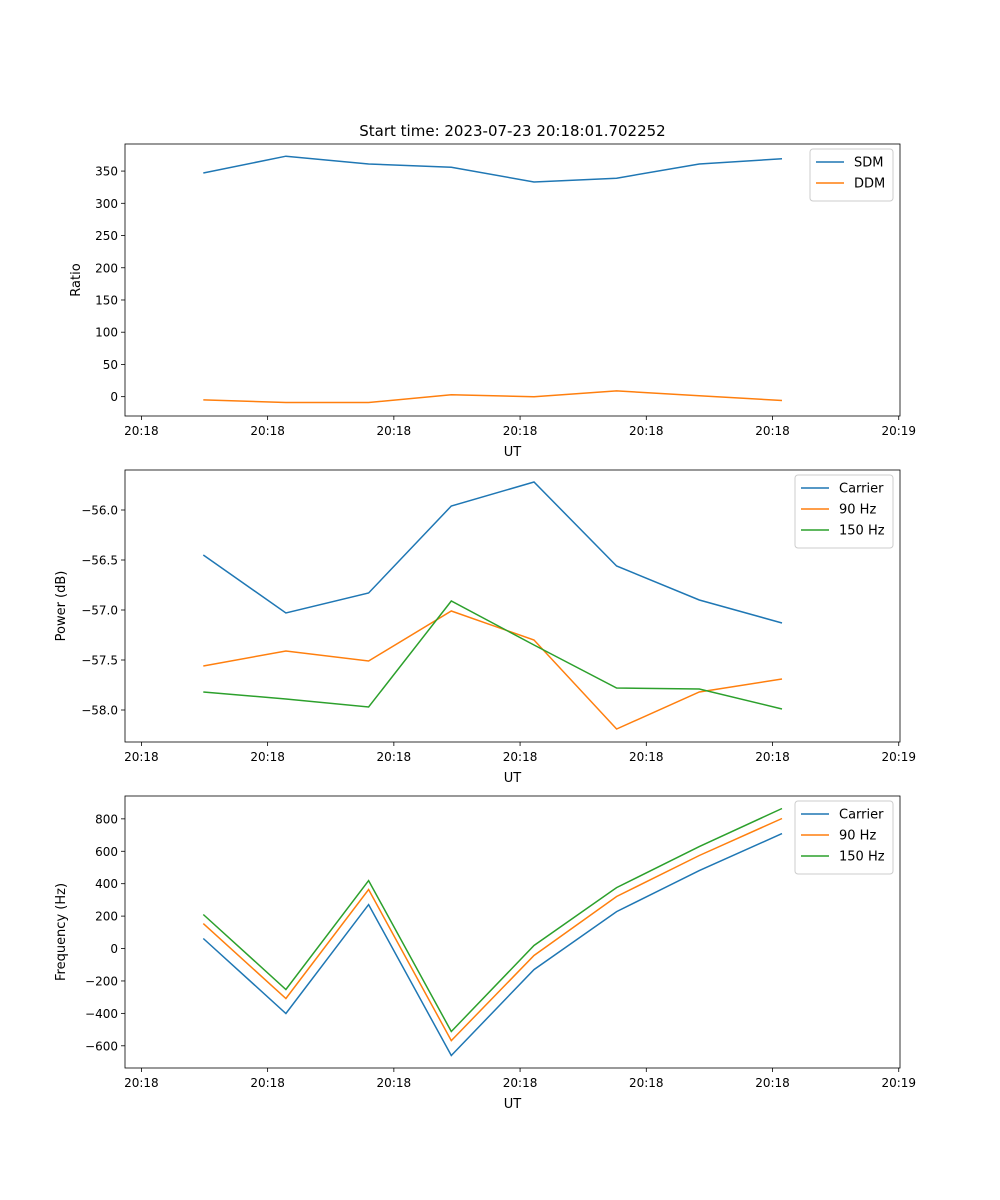  I want to click on y-tick-label: 150, so click(106, 300).